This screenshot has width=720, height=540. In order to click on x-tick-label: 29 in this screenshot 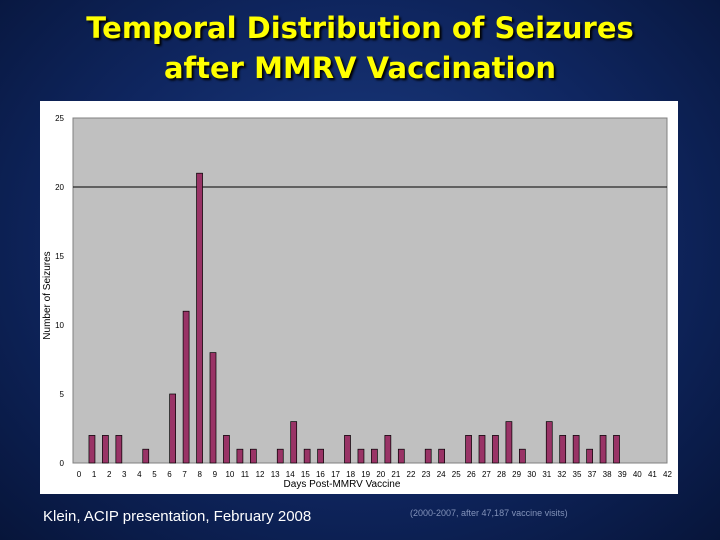, I will do `click(516, 474)`.